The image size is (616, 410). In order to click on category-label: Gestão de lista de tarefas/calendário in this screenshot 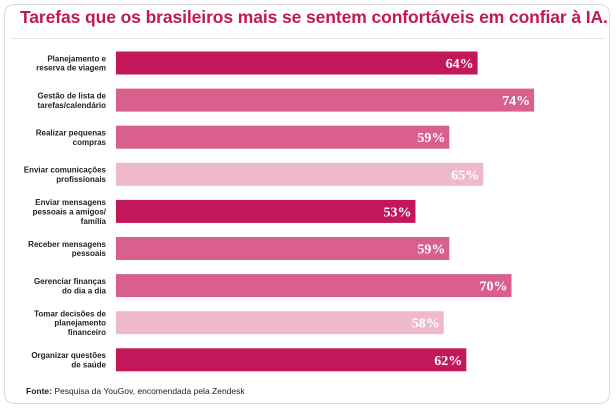, I will do `click(72, 100)`.